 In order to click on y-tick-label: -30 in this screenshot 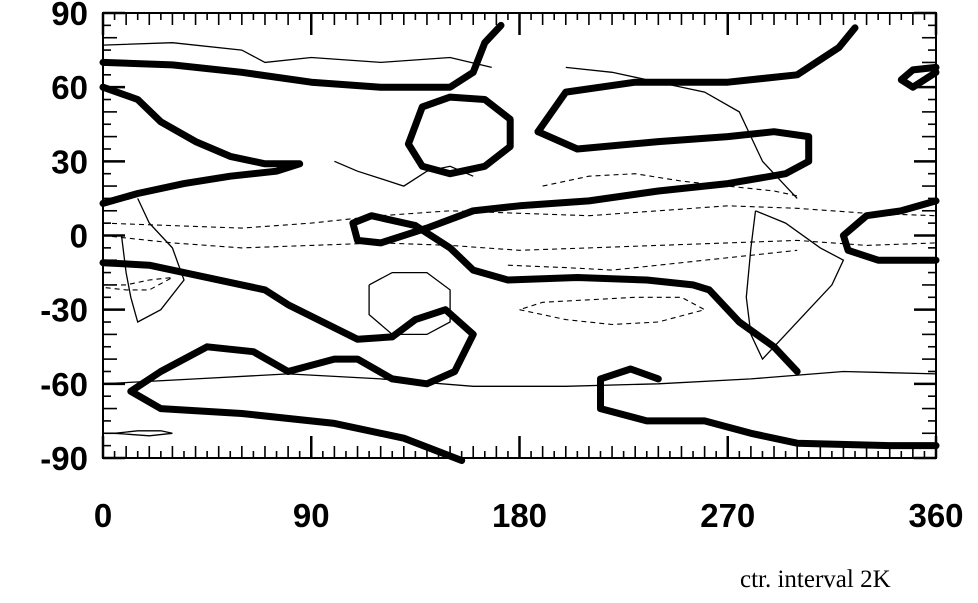, I will do `click(64, 310)`.